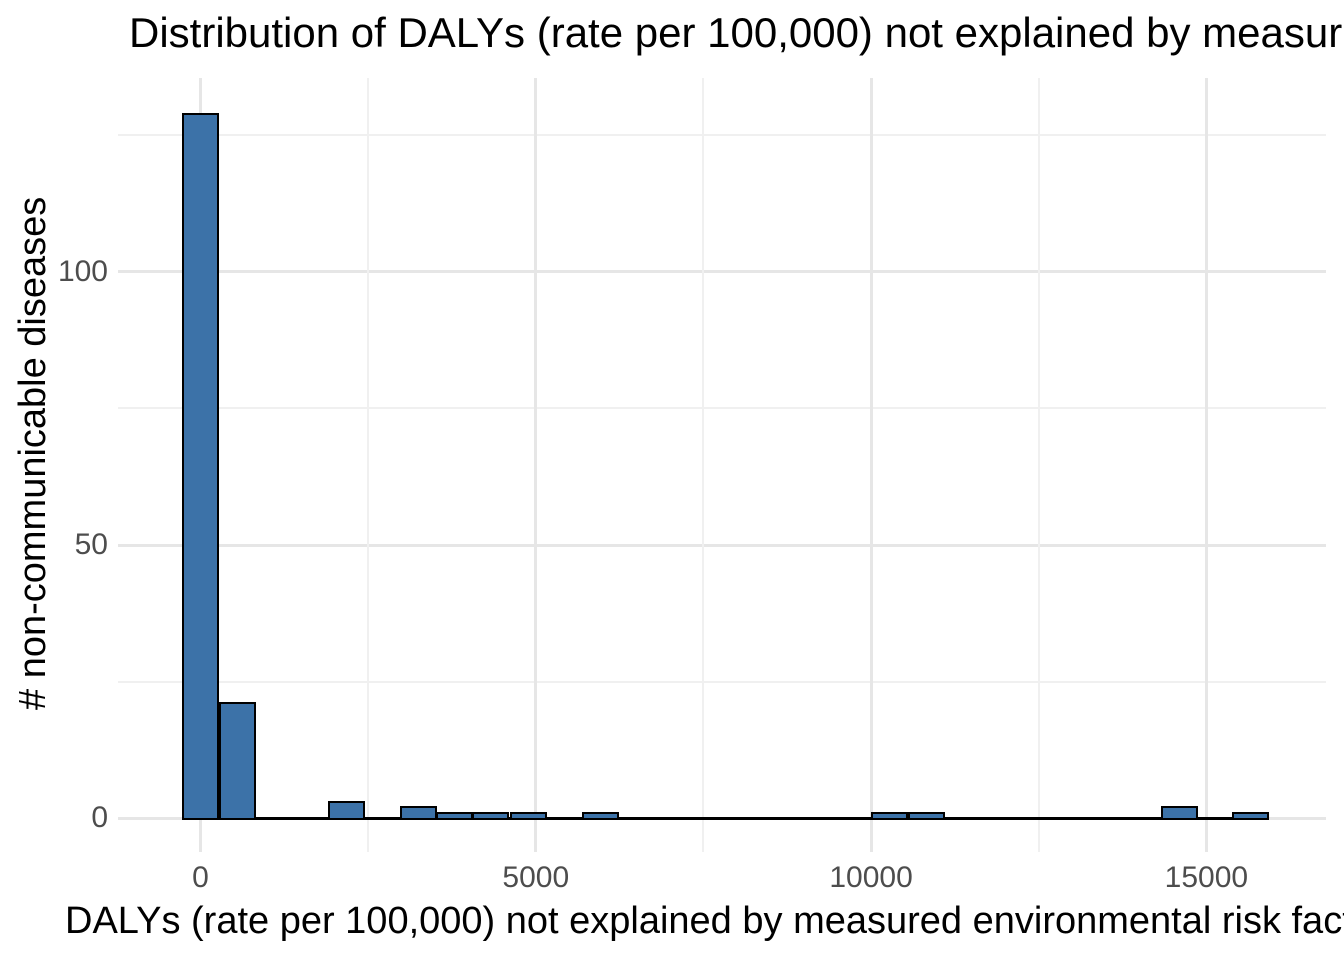 Image resolution: width=1344 pixels, height=960 pixels. What do you see at coordinates (536, 877) in the screenshot?
I see `x-axis-tick-label: 5000` at bounding box center [536, 877].